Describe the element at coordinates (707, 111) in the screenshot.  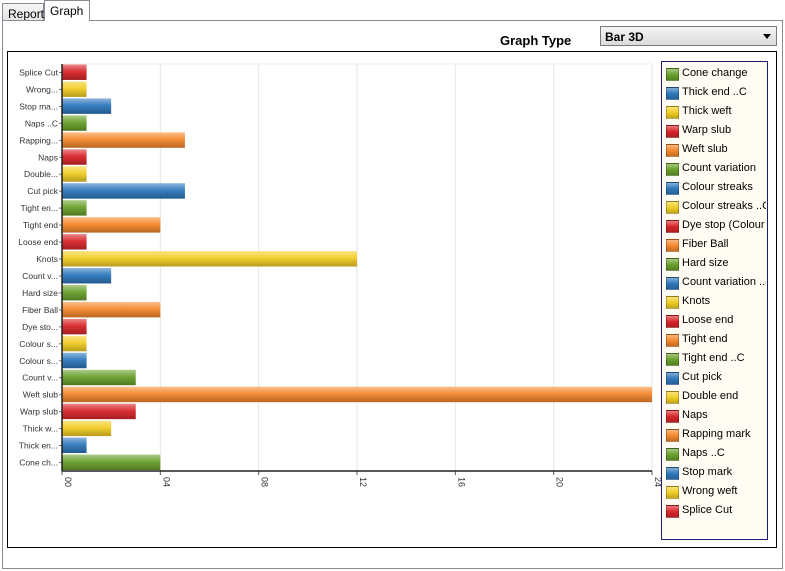
I see `legend-label: Thick weft` at that location.